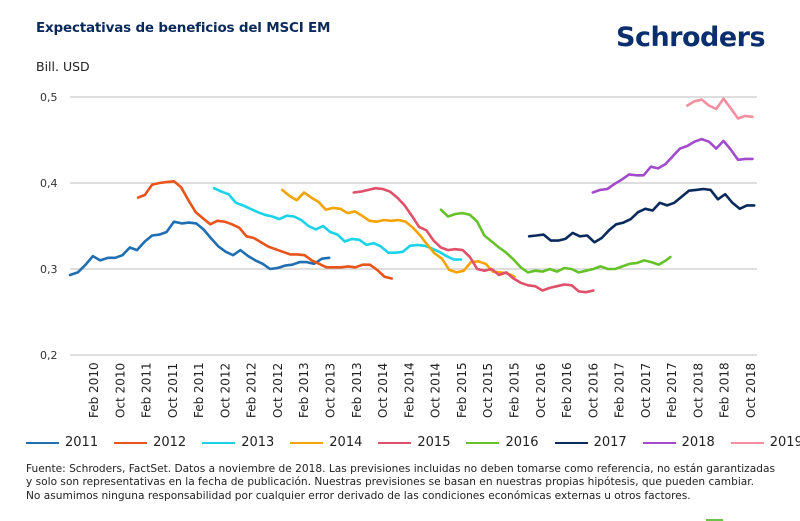  I want to click on y-axis-unit-label: Bill. USD, so click(63, 66).